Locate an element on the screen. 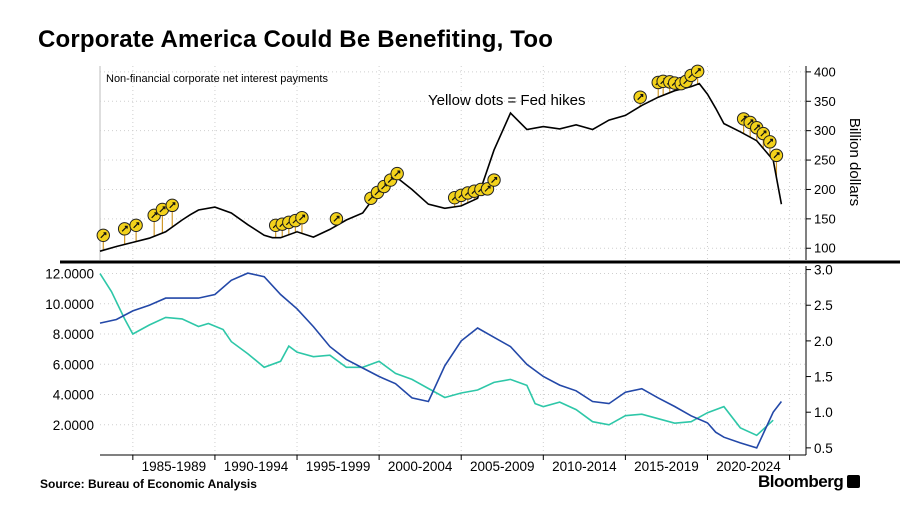 Image resolution: width=900 pixels, height=528 pixels. source-note: Source: Bureau of Economic Analysis is located at coordinates (148, 484).